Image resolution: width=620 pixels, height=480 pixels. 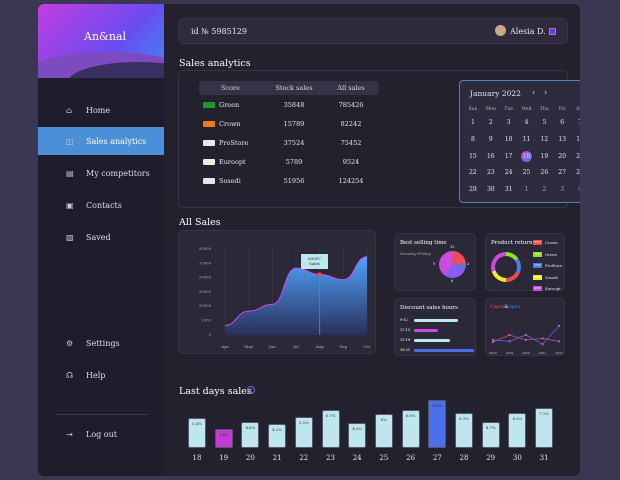 I want to click on calendar-day: 13, so click(x=562, y=139).